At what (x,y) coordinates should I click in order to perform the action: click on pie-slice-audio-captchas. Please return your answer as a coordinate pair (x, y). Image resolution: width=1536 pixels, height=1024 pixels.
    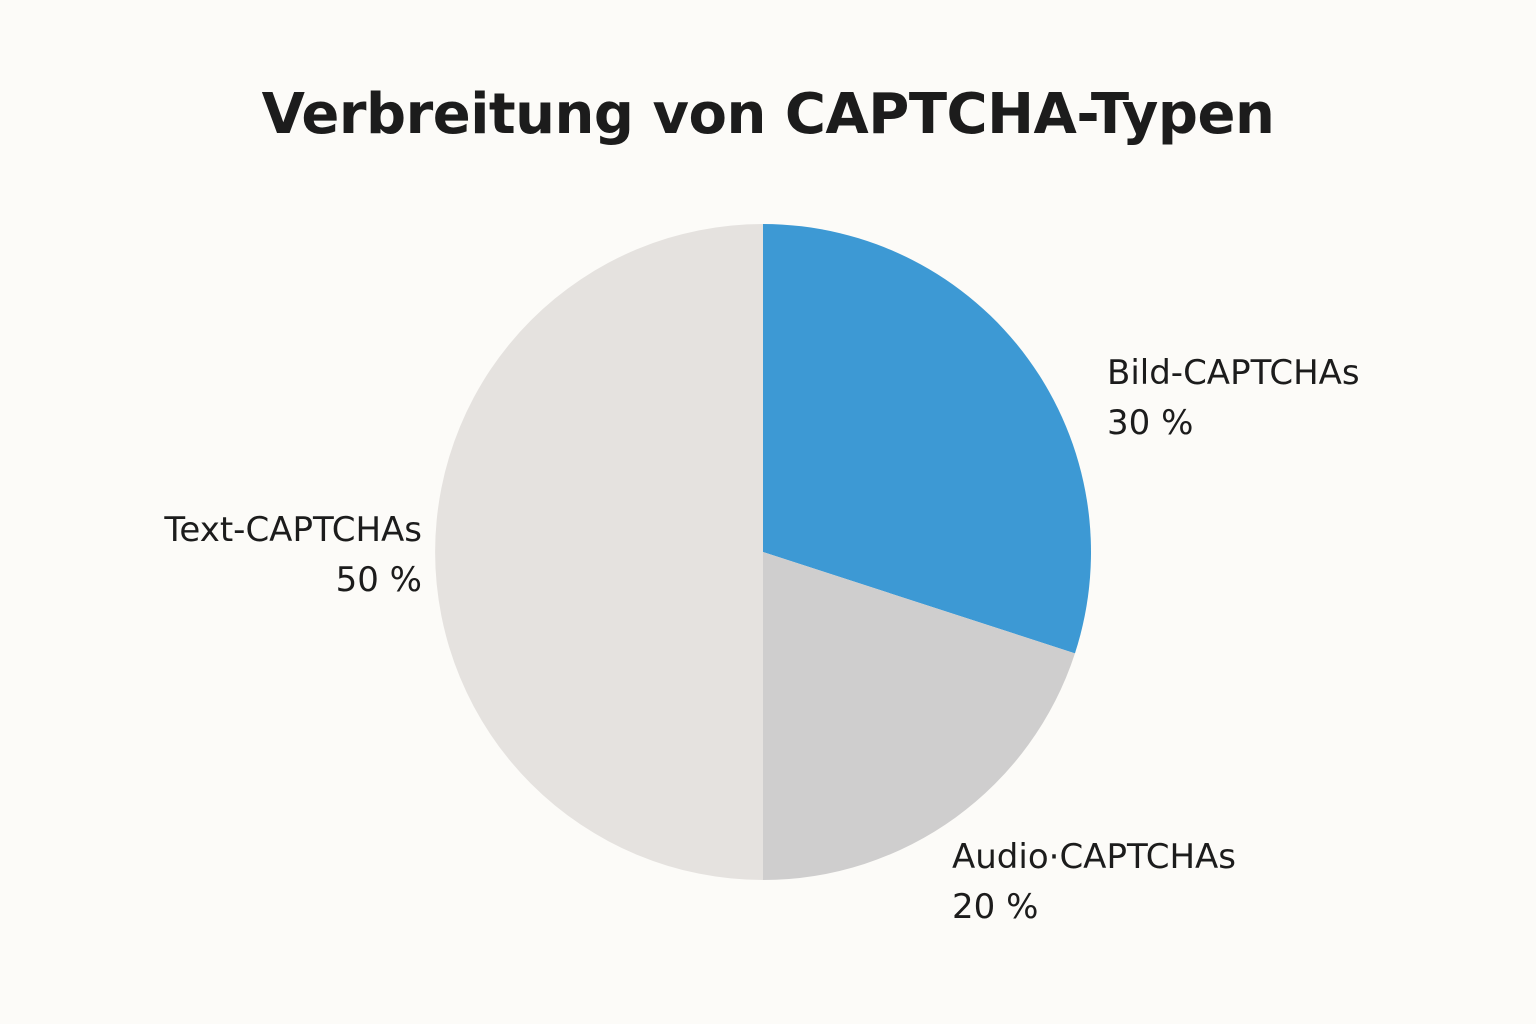
    Looking at the image, I should click on (919, 716).